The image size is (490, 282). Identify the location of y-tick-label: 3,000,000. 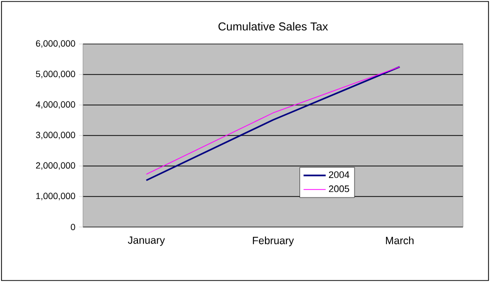
(56, 136).